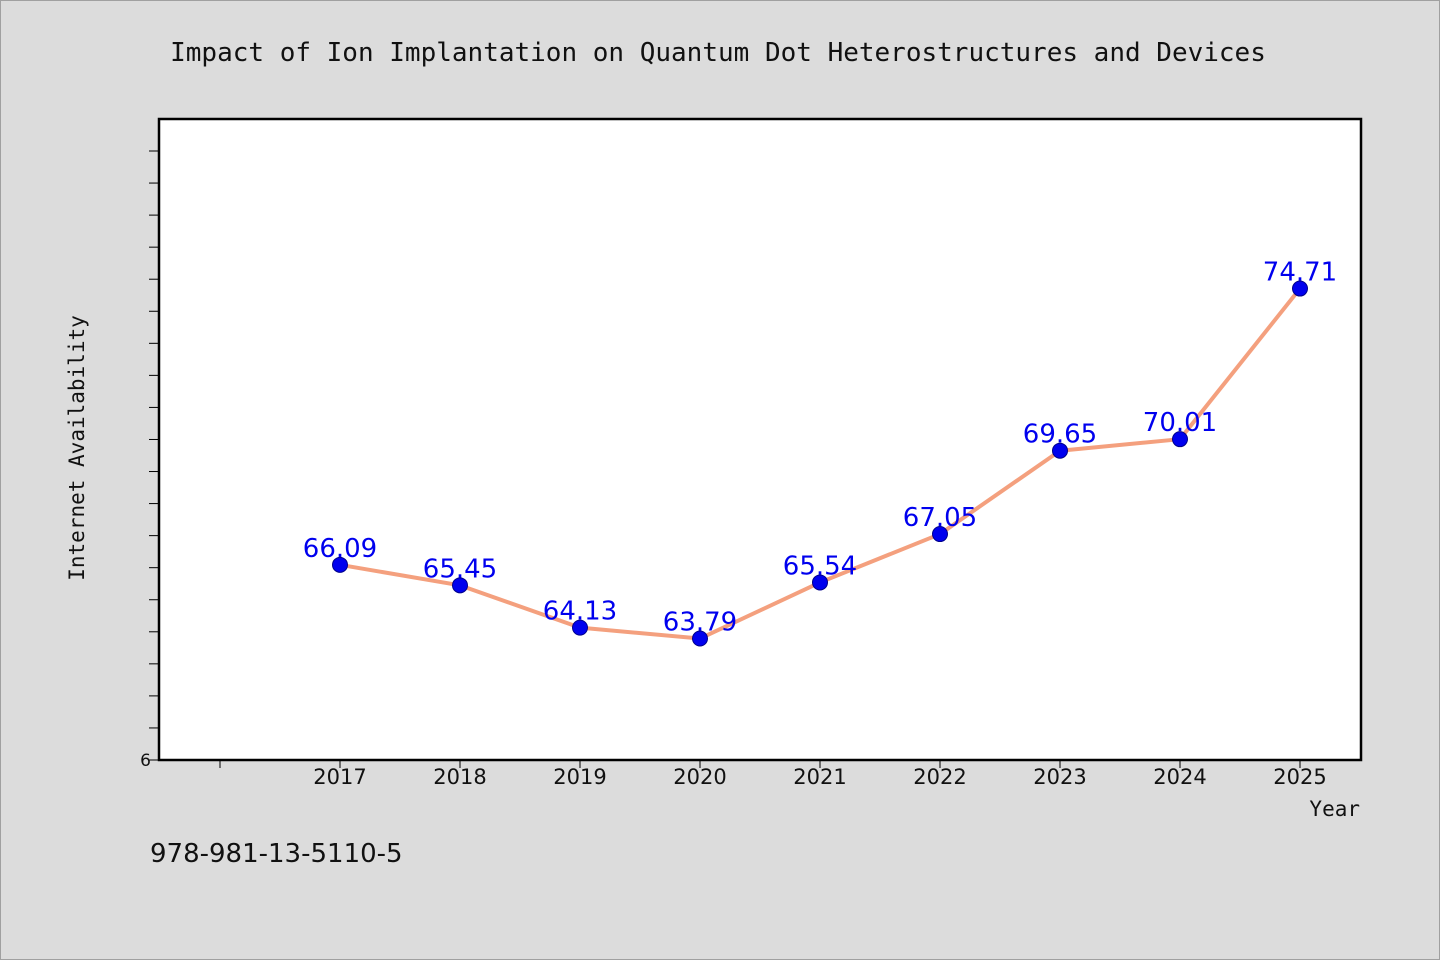  Describe the element at coordinates (77, 448) in the screenshot. I see `y-axis-label: Internet Availability` at that location.